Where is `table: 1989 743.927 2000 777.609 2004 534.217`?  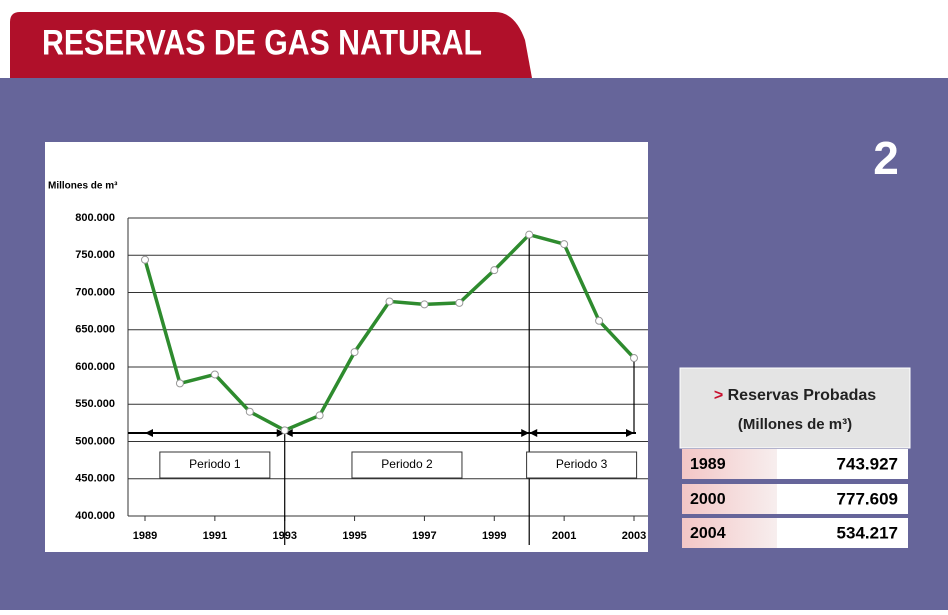
table: 1989 743.927 2000 777.609 2004 534.217 is located at coordinates (795, 498).